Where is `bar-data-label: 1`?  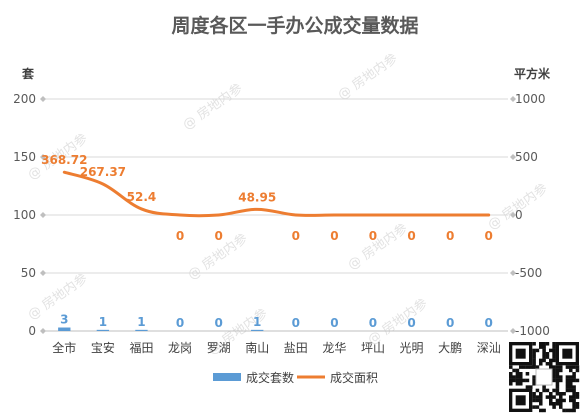
bar-data-label: 1 is located at coordinates (257, 322).